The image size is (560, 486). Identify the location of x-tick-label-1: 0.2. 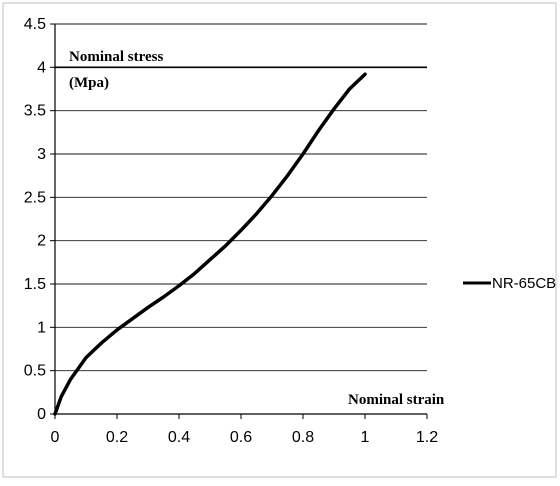
(117, 437).